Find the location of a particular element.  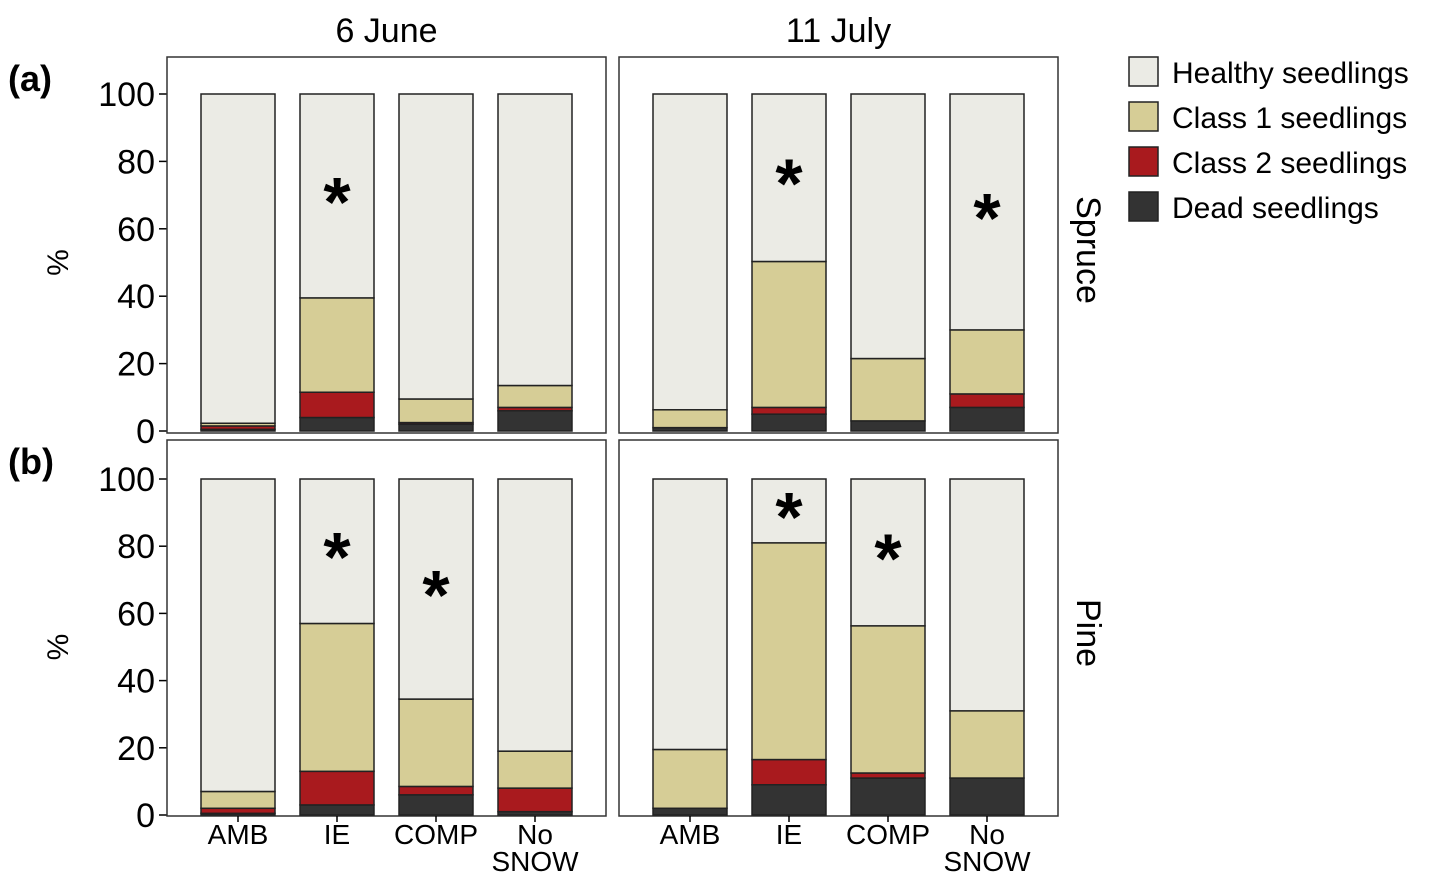

legend-label: Class 2 seedlings is located at coordinates (1289, 163).